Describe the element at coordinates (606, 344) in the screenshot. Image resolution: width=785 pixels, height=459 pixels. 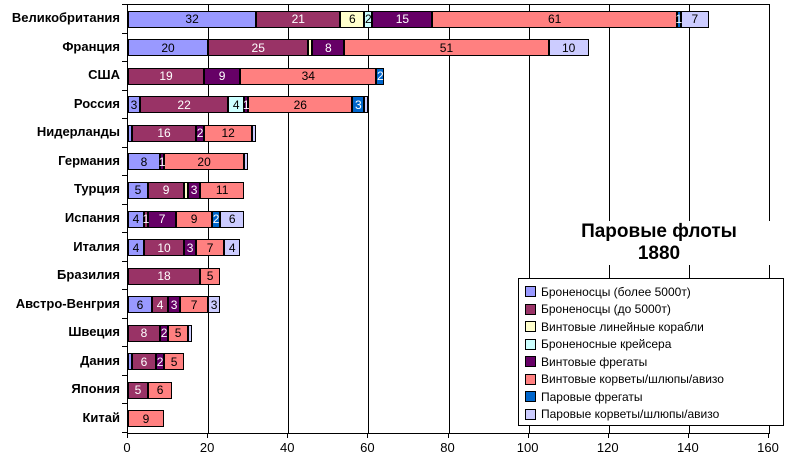
I see `legend-label: Броненосные крейсера` at that location.